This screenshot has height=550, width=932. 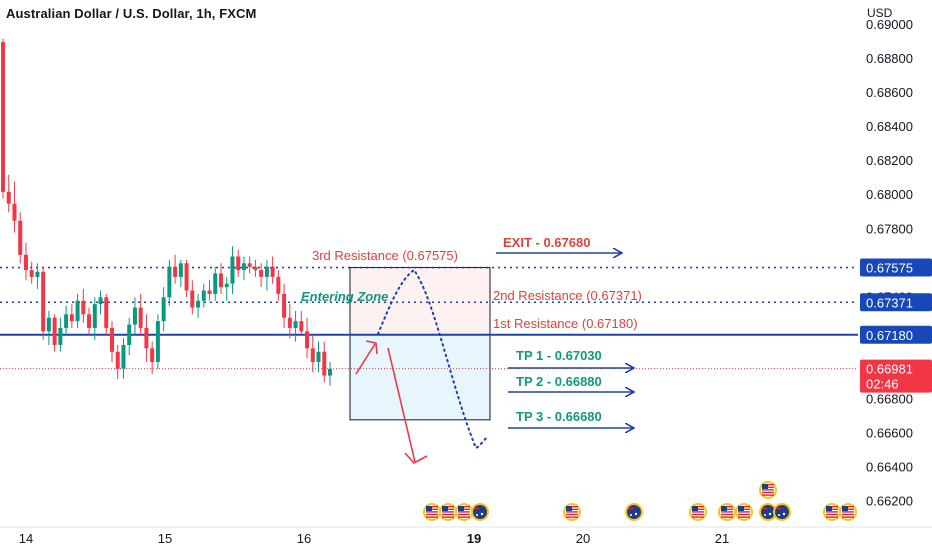 What do you see at coordinates (420, 377) in the screenshot?
I see `target-zone` at bounding box center [420, 377].